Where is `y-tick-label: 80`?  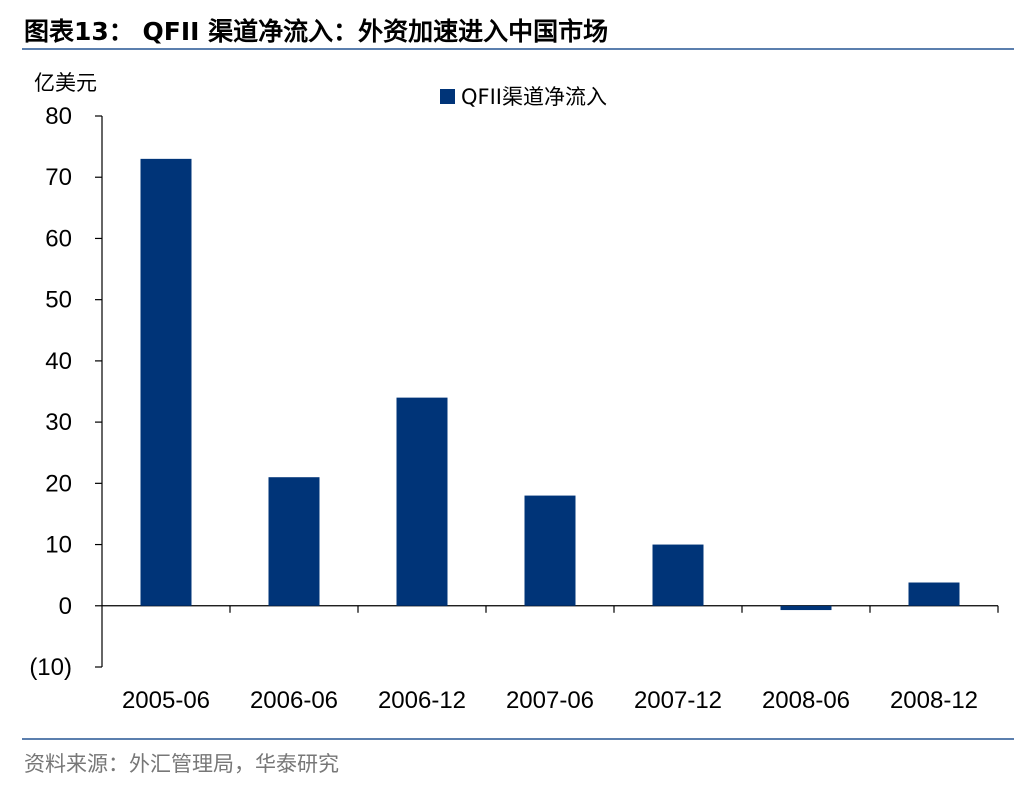 y-tick-label: 80 is located at coordinates (58, 116).